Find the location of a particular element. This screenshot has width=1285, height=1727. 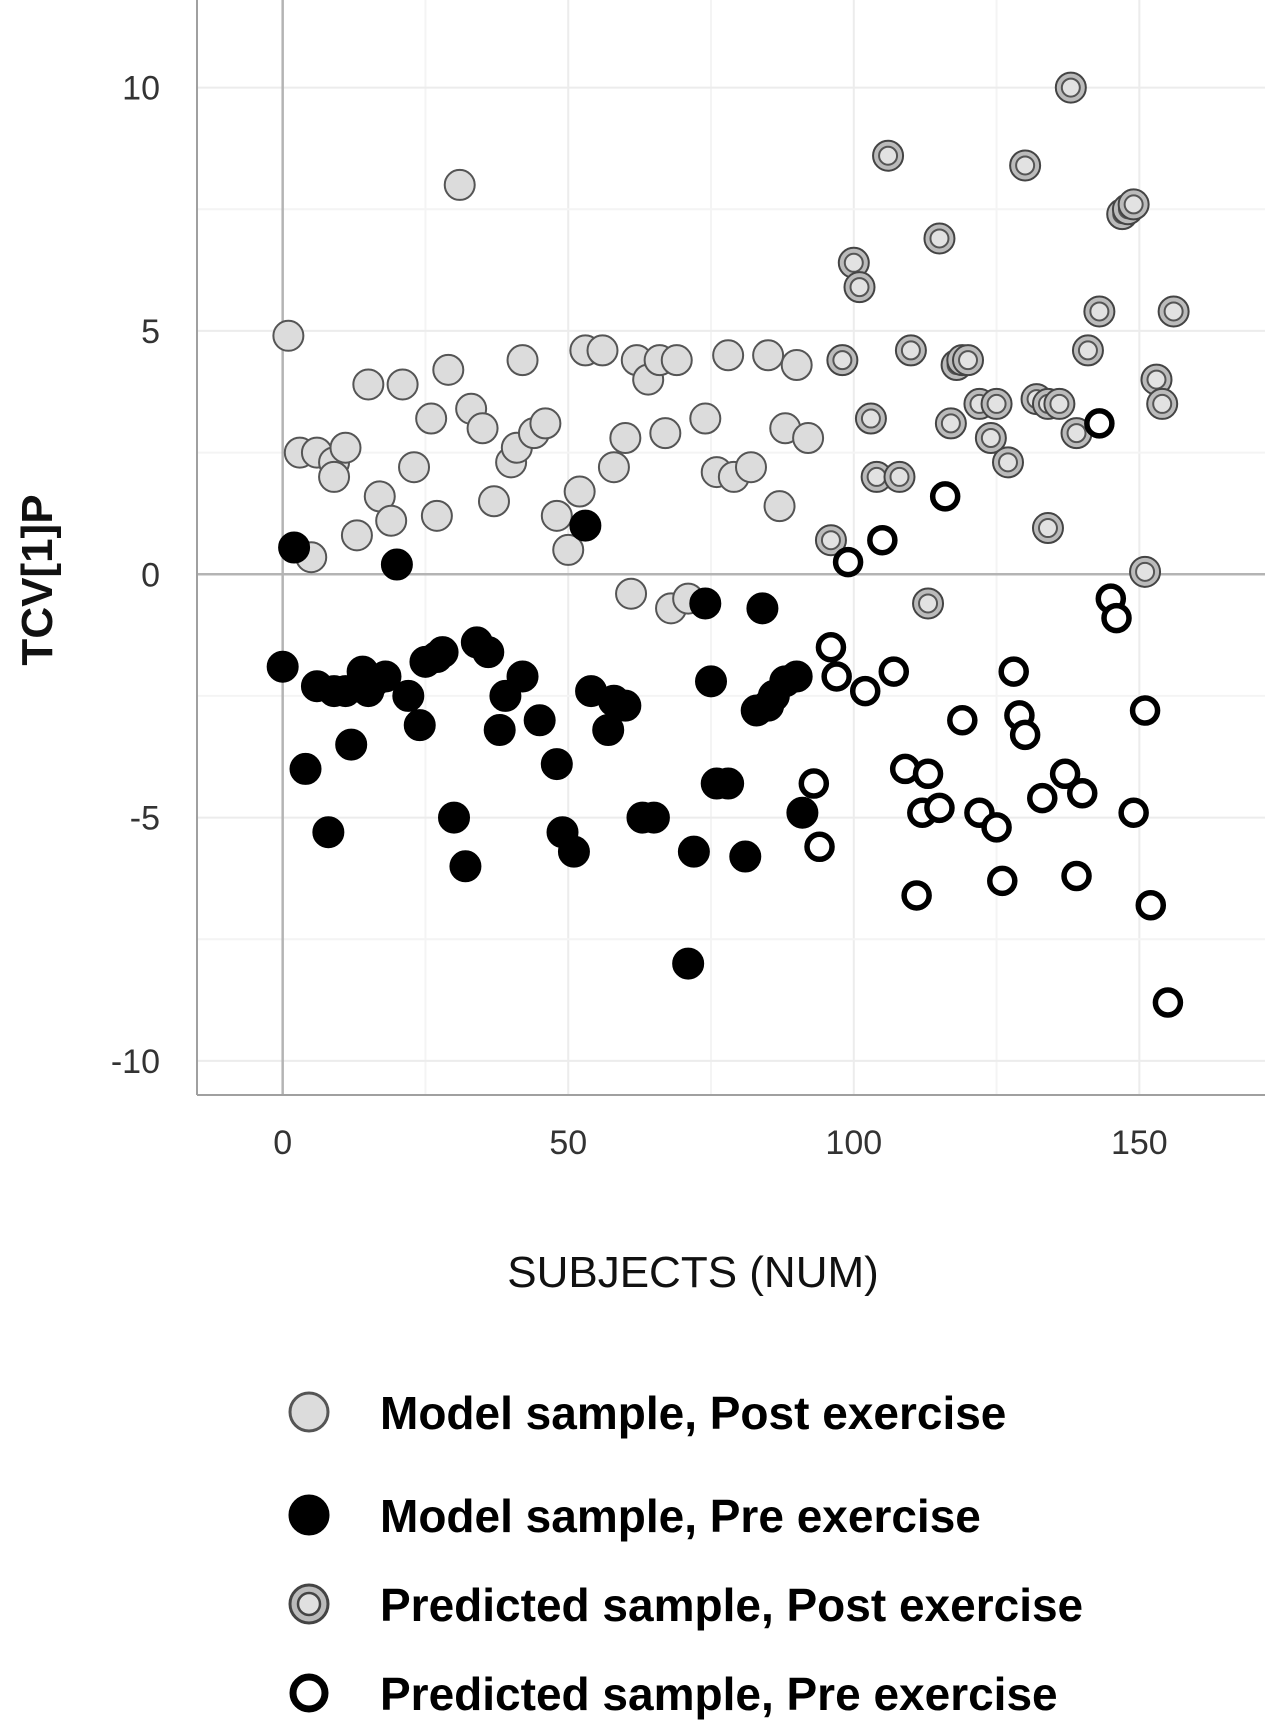

legend-marker-model-post is located at coordinates (309, 1412).